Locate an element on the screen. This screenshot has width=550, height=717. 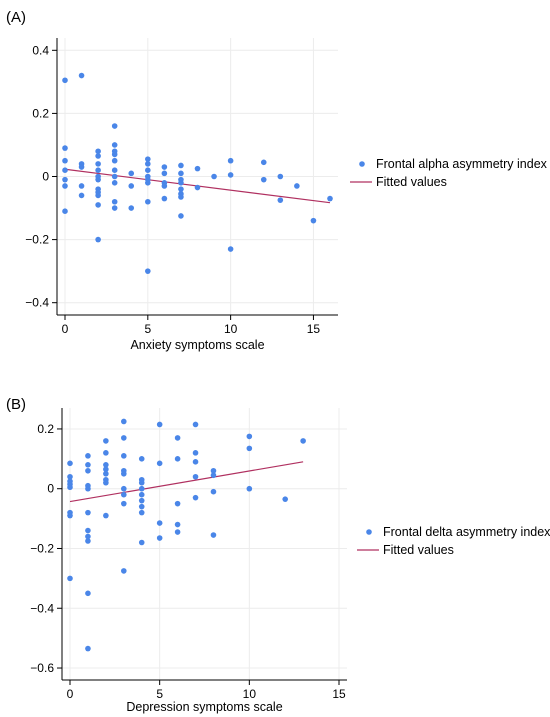
y-tick-label: −0.6 is located at coordinates (42, 668).